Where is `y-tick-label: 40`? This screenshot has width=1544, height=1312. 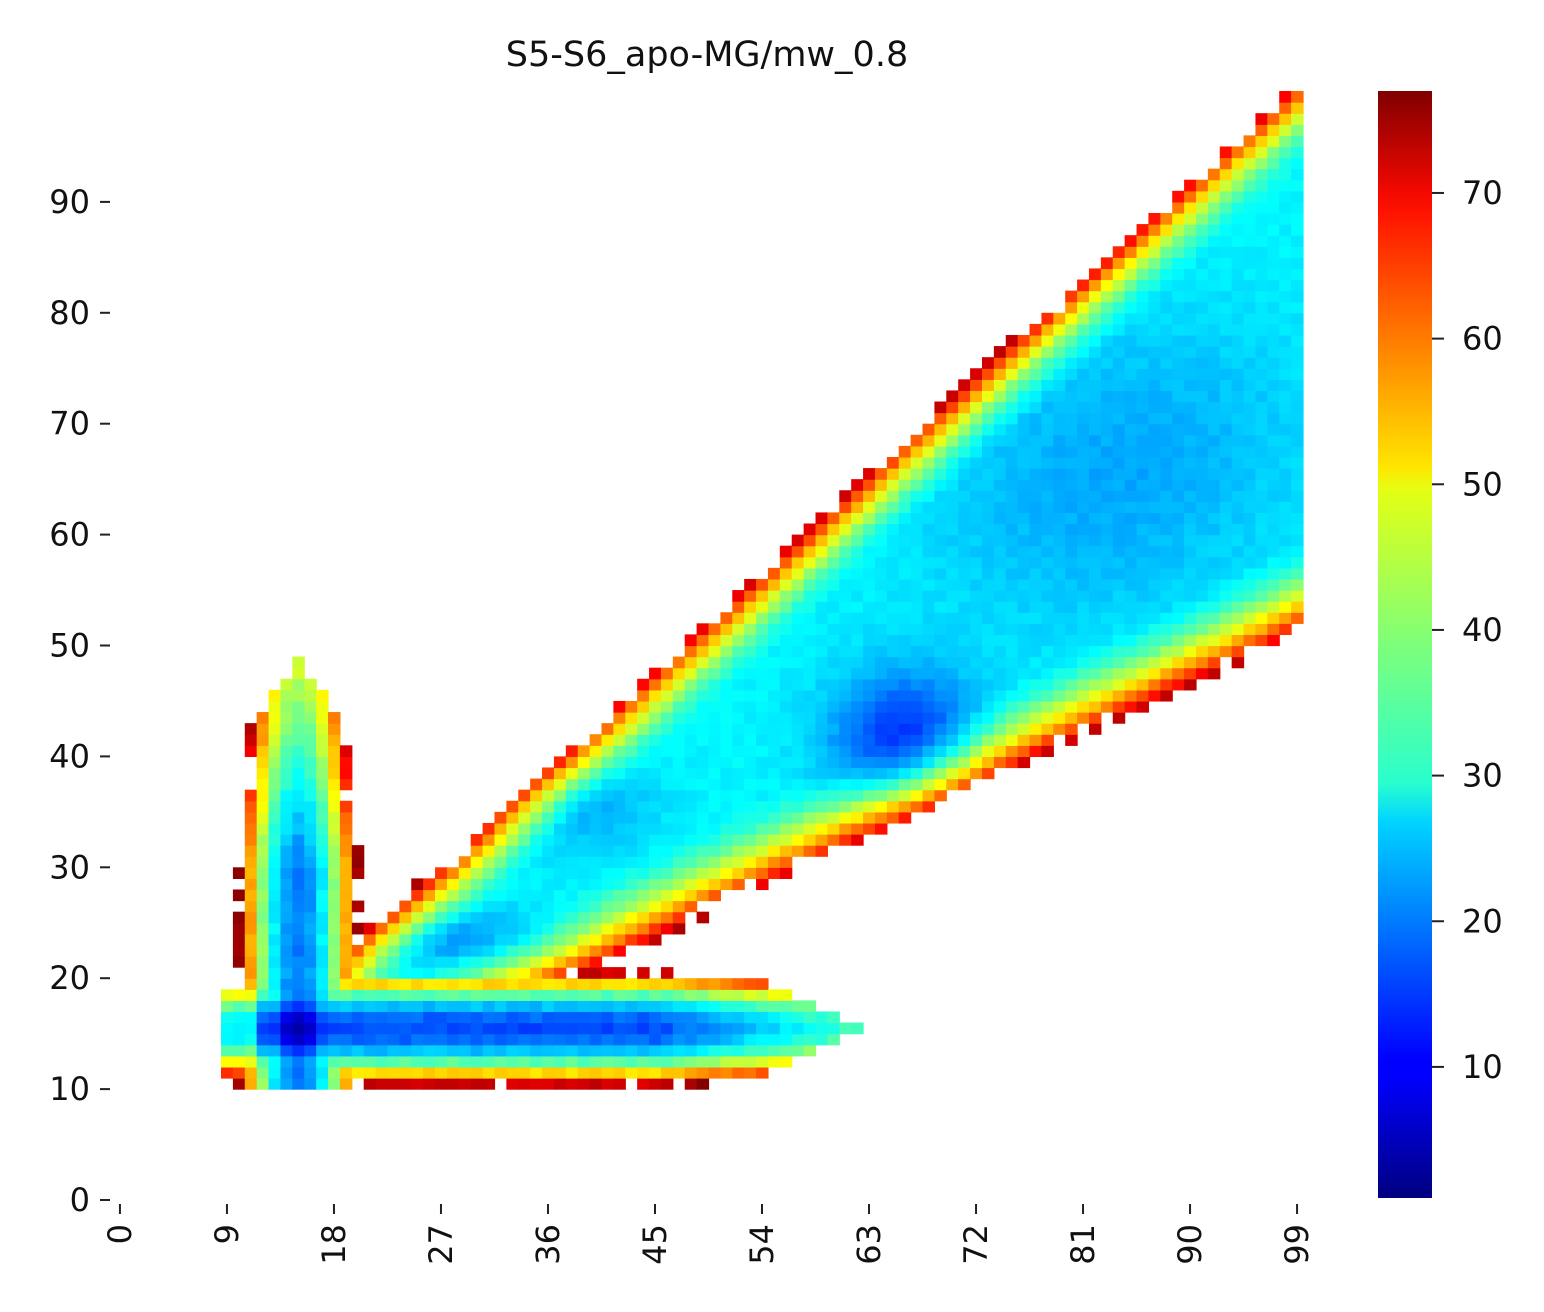 y-tick-label: 40 is located at coordinates (69, 756).